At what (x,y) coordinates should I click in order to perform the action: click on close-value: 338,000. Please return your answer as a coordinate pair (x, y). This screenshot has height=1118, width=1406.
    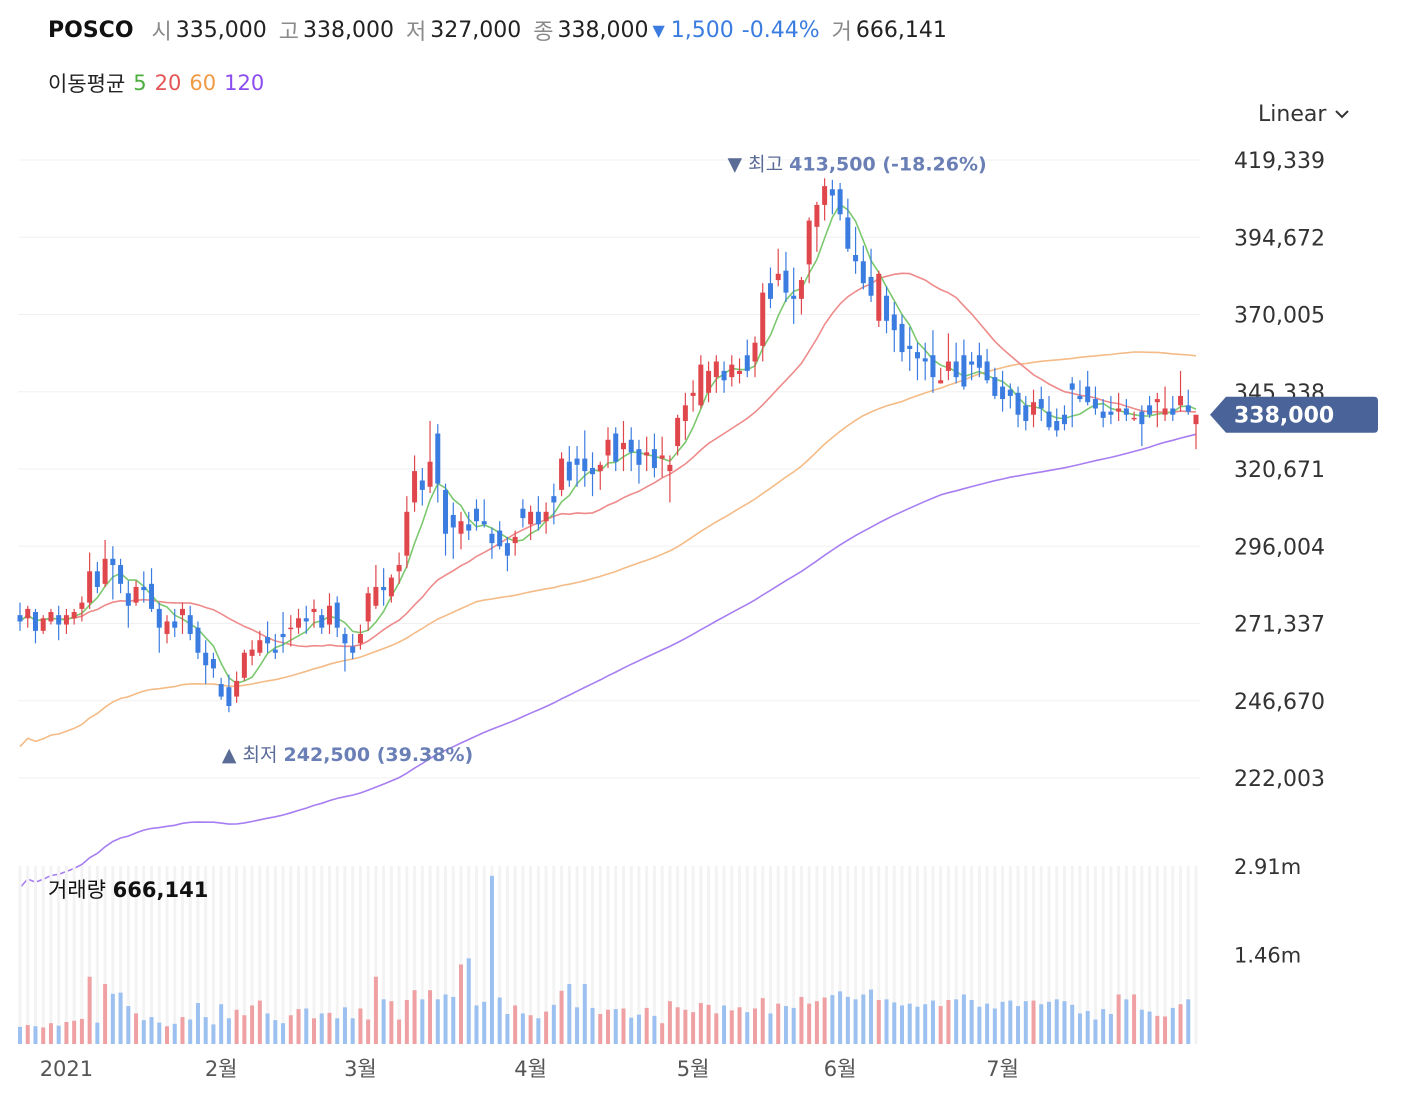
    Looking at the image, I should click on (603, 30).